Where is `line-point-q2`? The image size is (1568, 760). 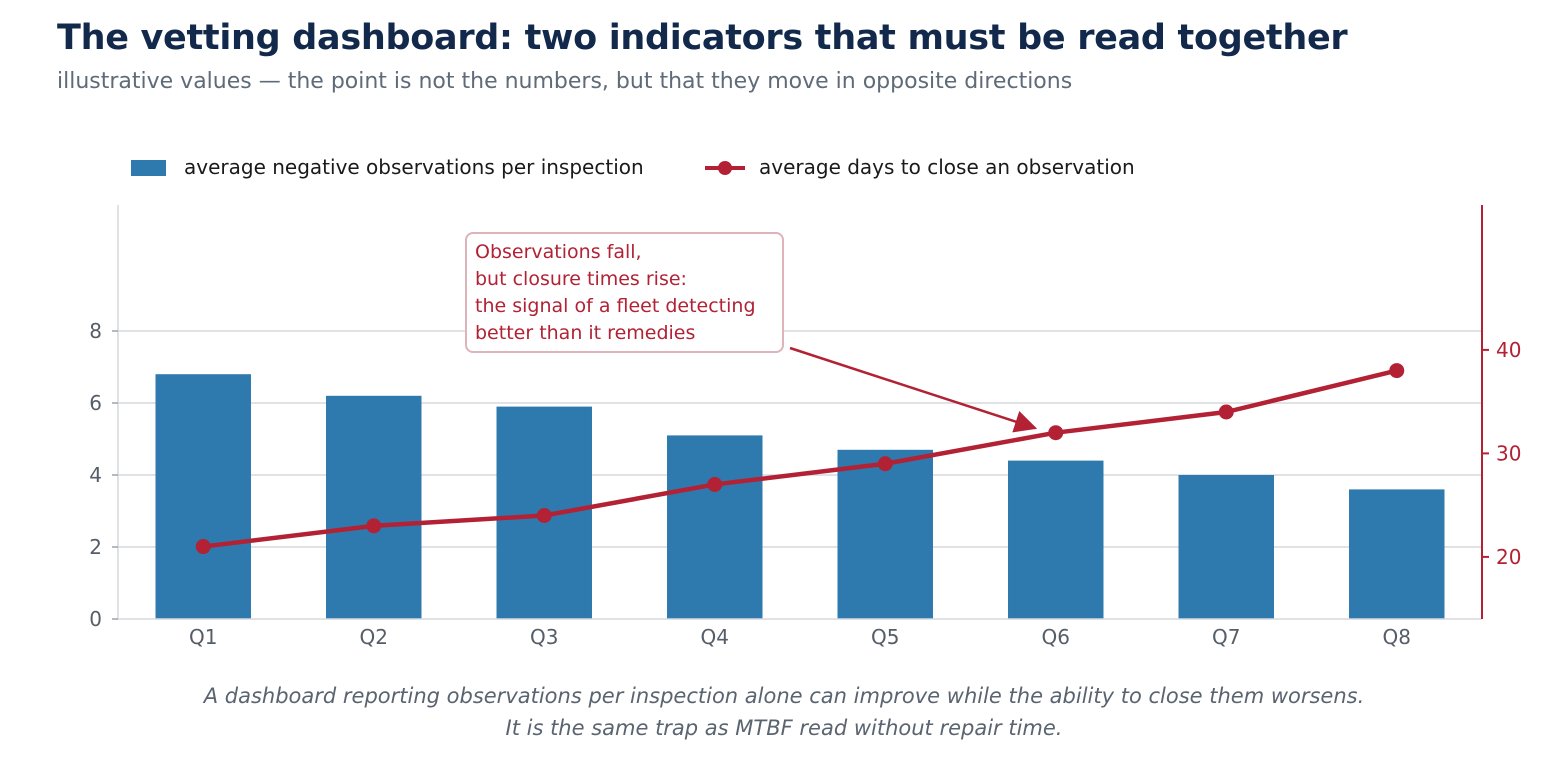 line-point-q2 is located at coordinates (374, 526).